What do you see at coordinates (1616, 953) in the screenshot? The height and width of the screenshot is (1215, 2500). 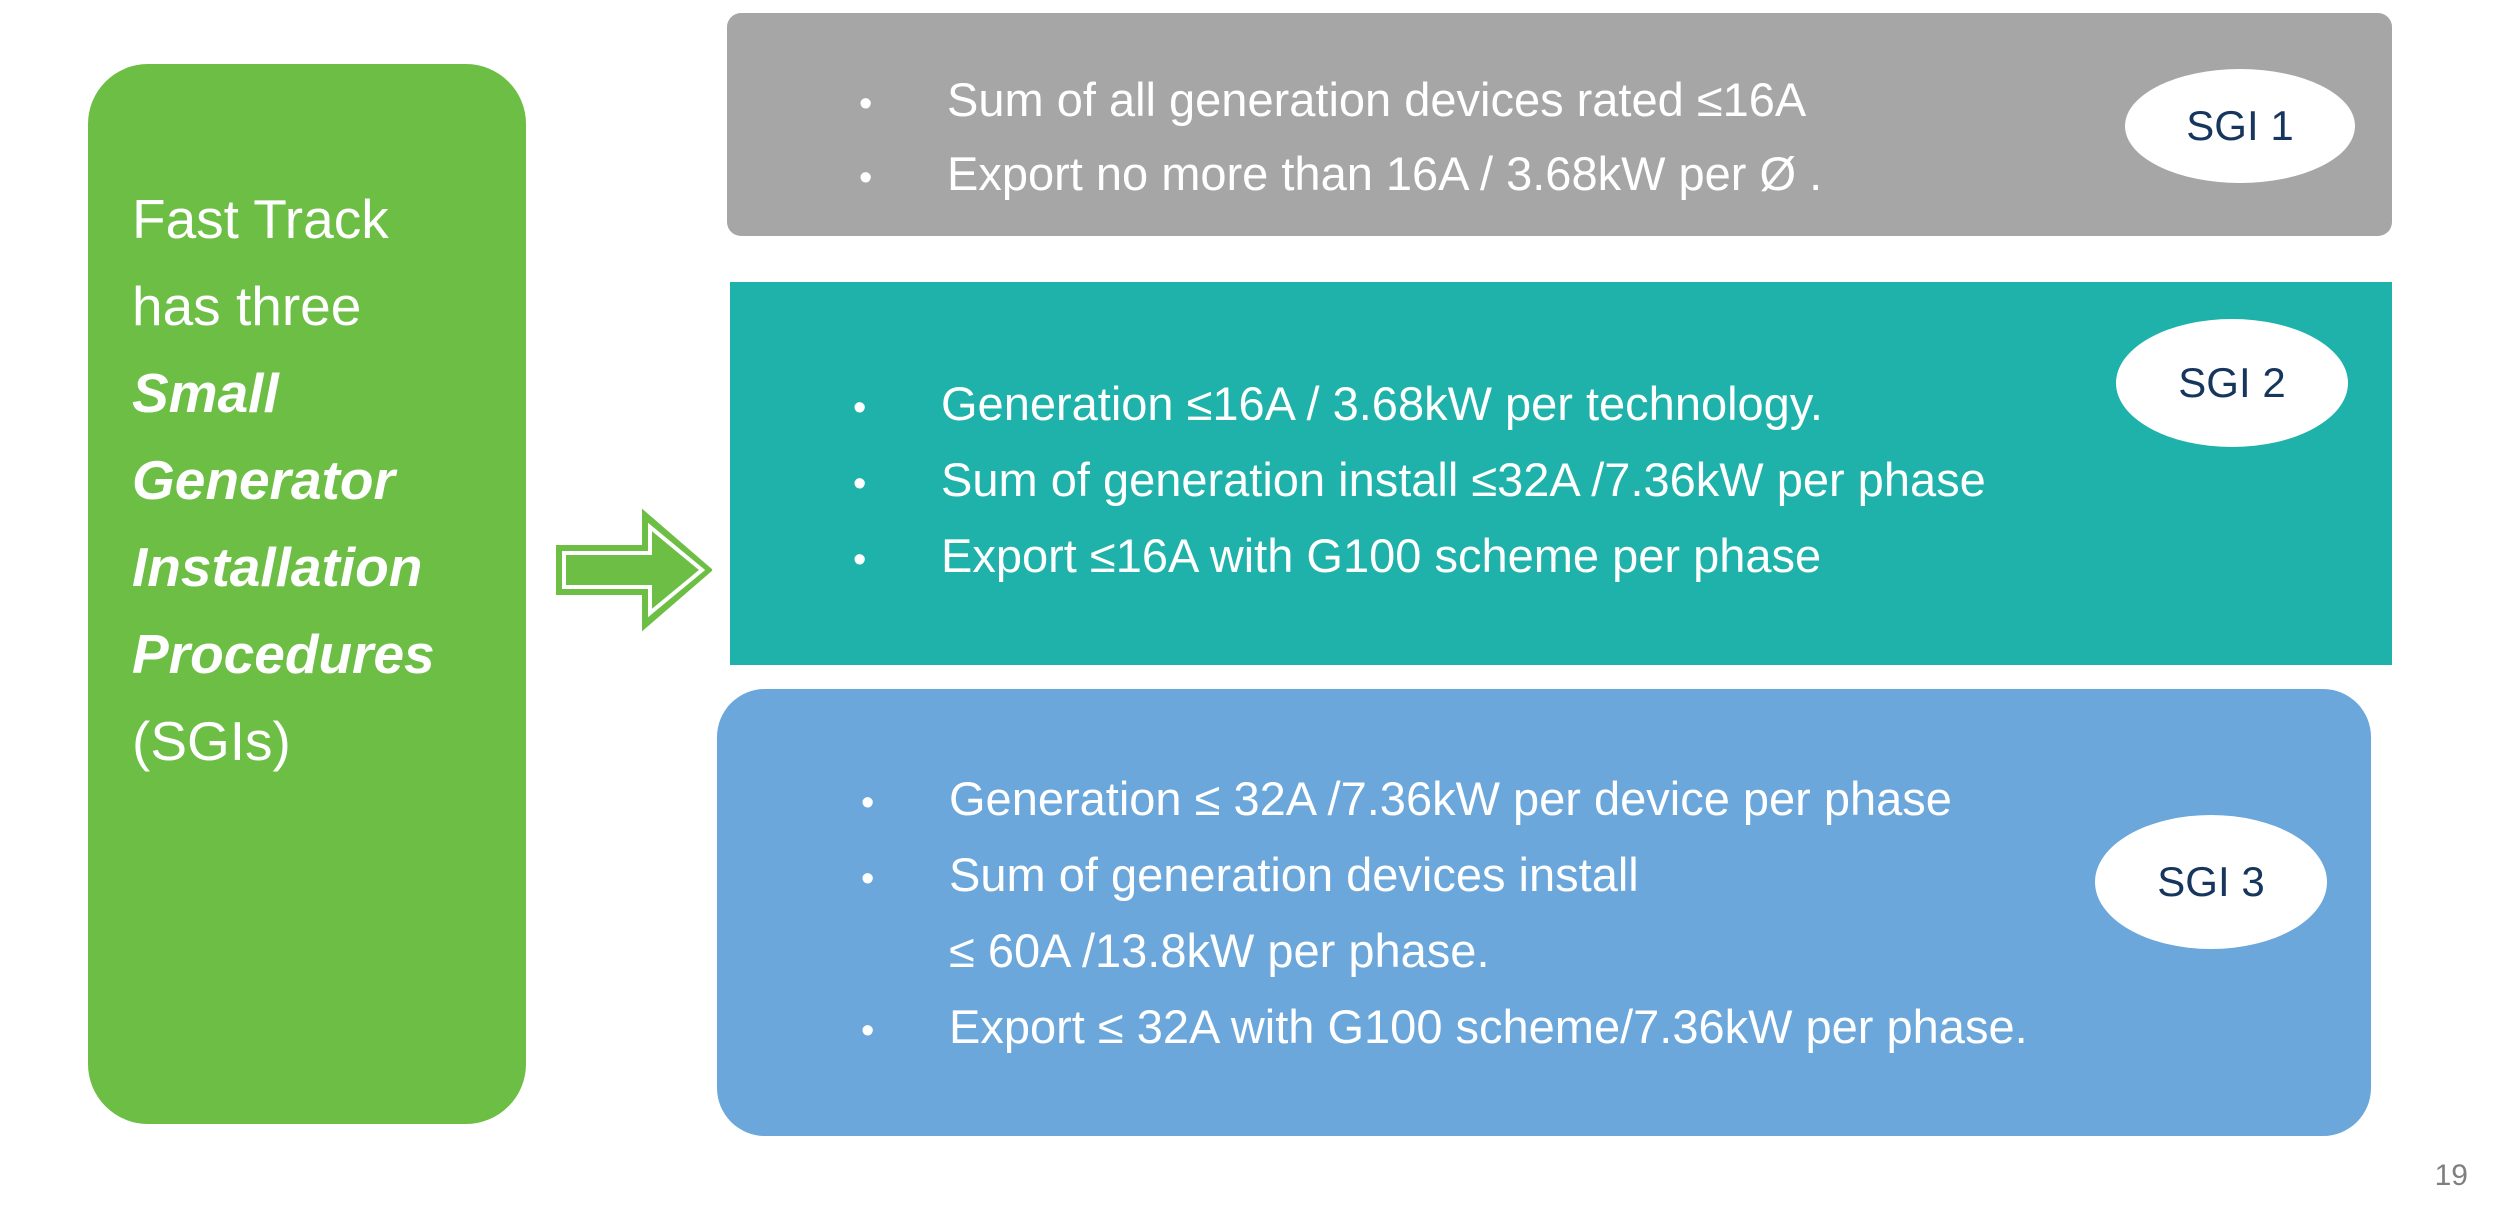 I see `bullet-continuation: • ≤ 60A /13.8kW per phase.` at bounding box center [1616, 953].